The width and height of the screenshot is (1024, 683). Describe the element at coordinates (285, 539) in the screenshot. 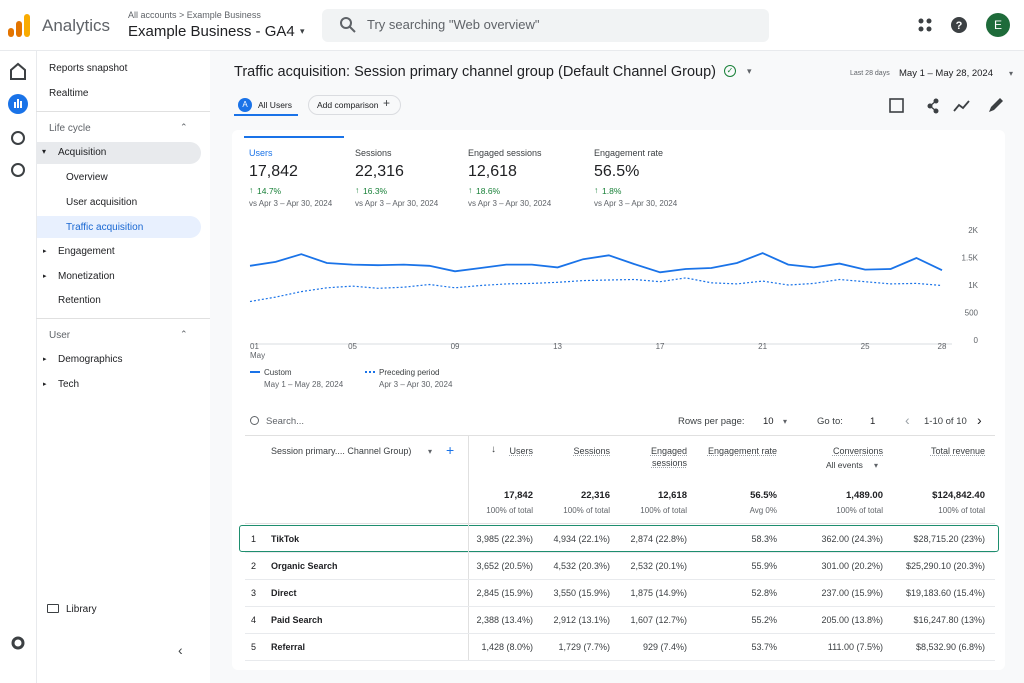

I see `row-name: TikTok` at that location.